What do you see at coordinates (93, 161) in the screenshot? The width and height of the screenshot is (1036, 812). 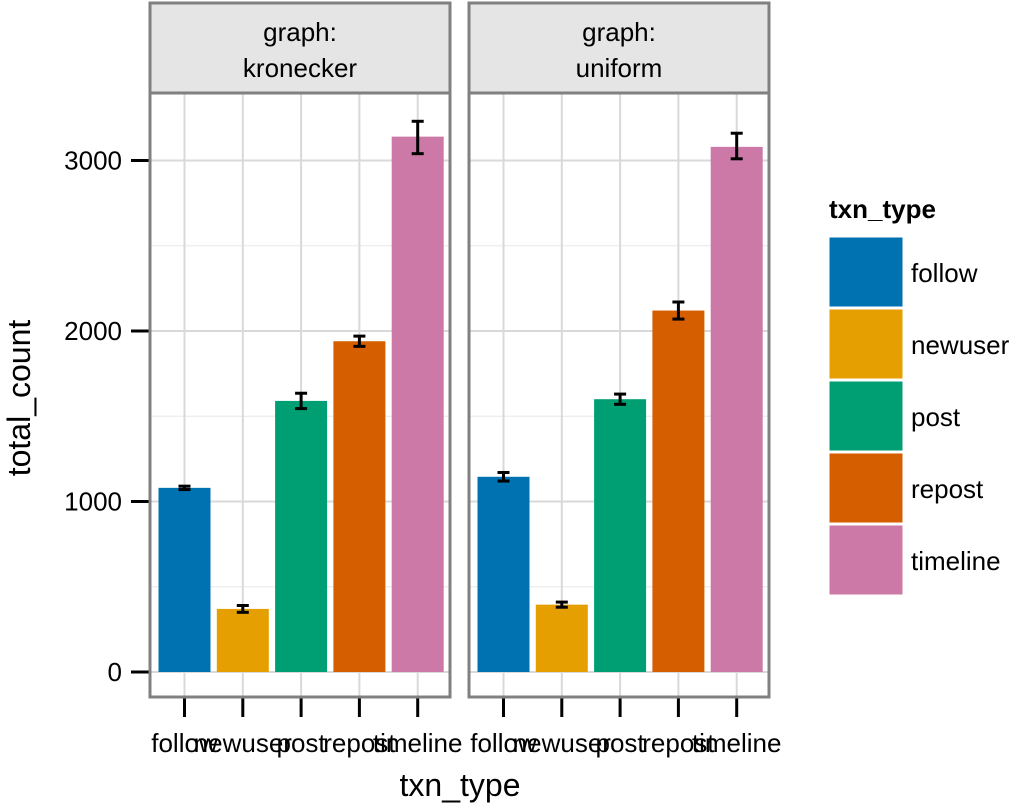 I see `y-tick-label: 3000` at bounding box center [93, 161].